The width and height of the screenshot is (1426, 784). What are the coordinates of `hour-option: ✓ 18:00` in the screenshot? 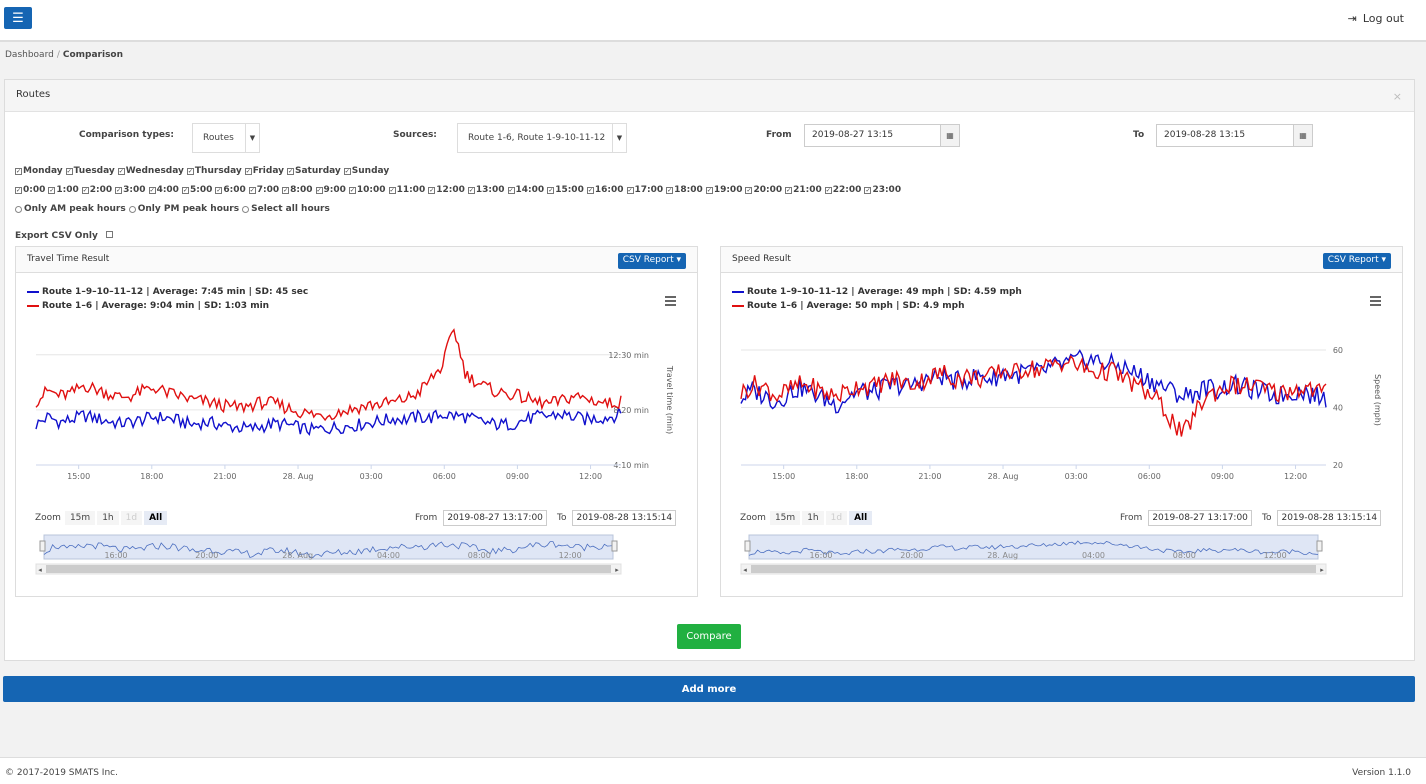 It's located at (684, 190).